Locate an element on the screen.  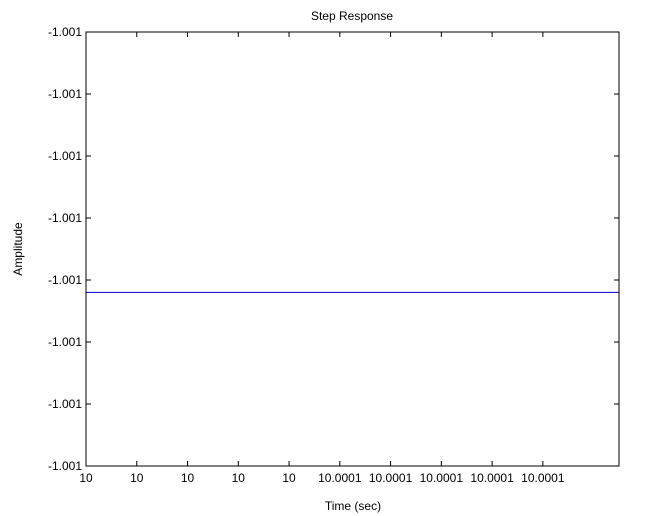
y-axis-title: Amplitude is located at coordinates (18, 249).